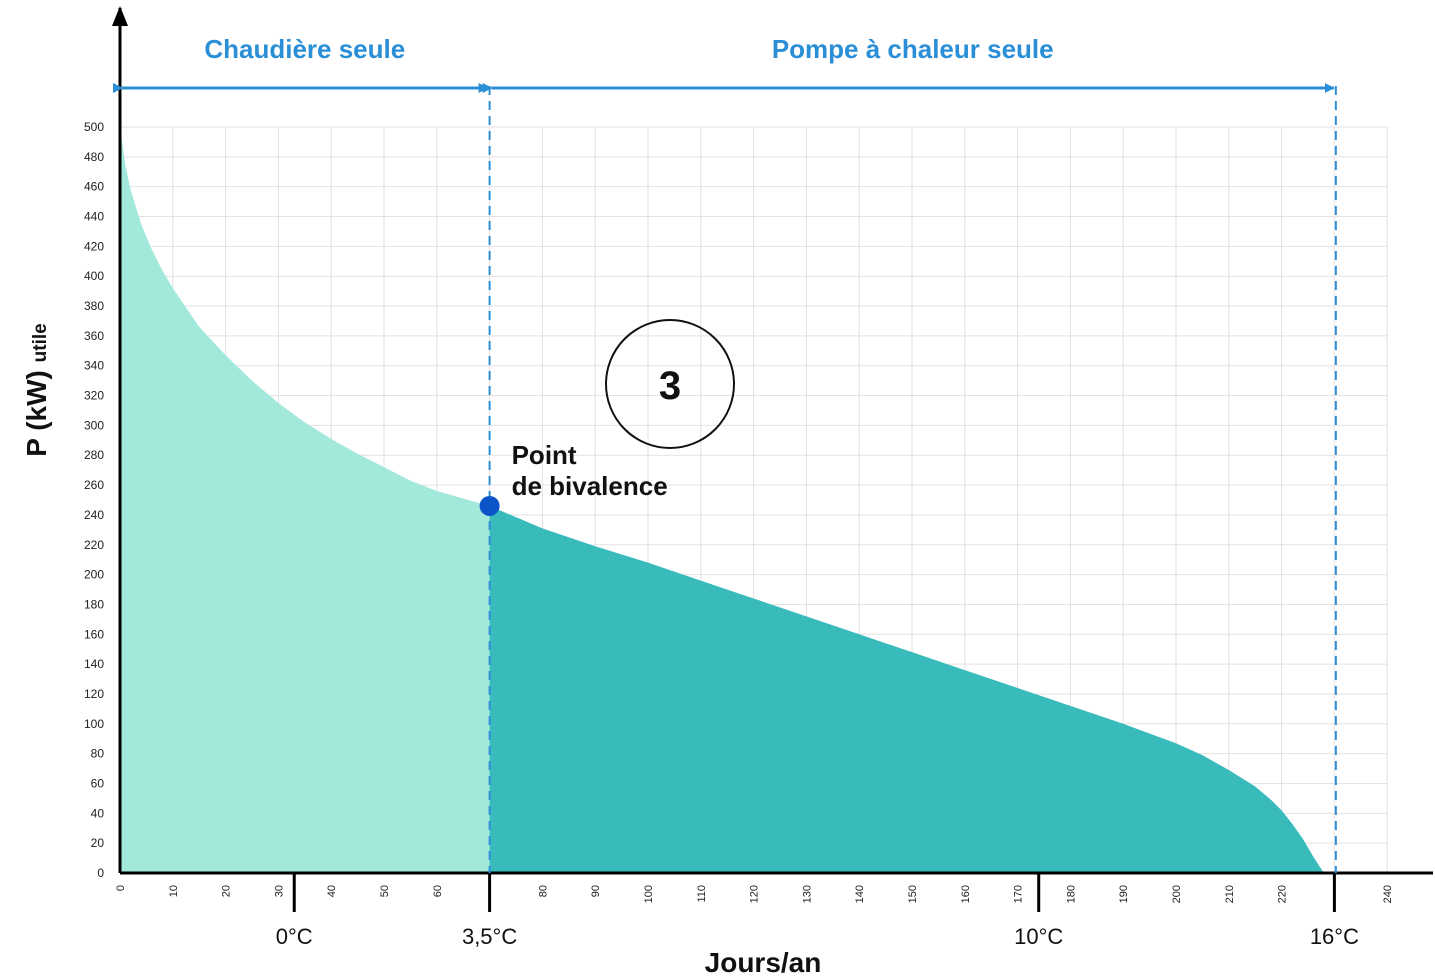 This screenshot has width=1435, height=978. What do you see at coordinates (94, 157) in the screenshot?
I see `y-tick-label: 480` at bounding box center [94, 157].